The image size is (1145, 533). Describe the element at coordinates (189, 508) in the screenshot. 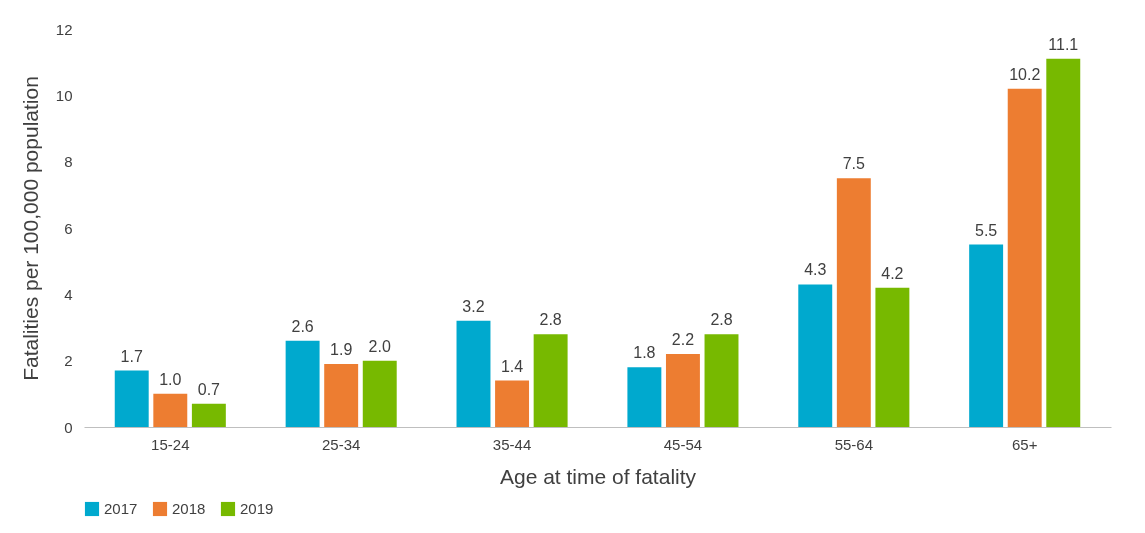

I see `legend-label: 2018` at that location.